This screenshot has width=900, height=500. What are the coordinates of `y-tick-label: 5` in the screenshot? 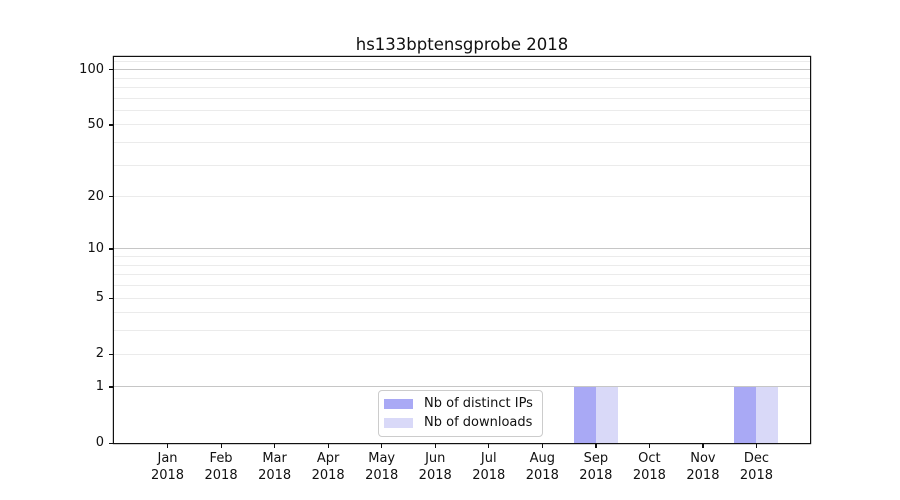 It's located at (99, 298).